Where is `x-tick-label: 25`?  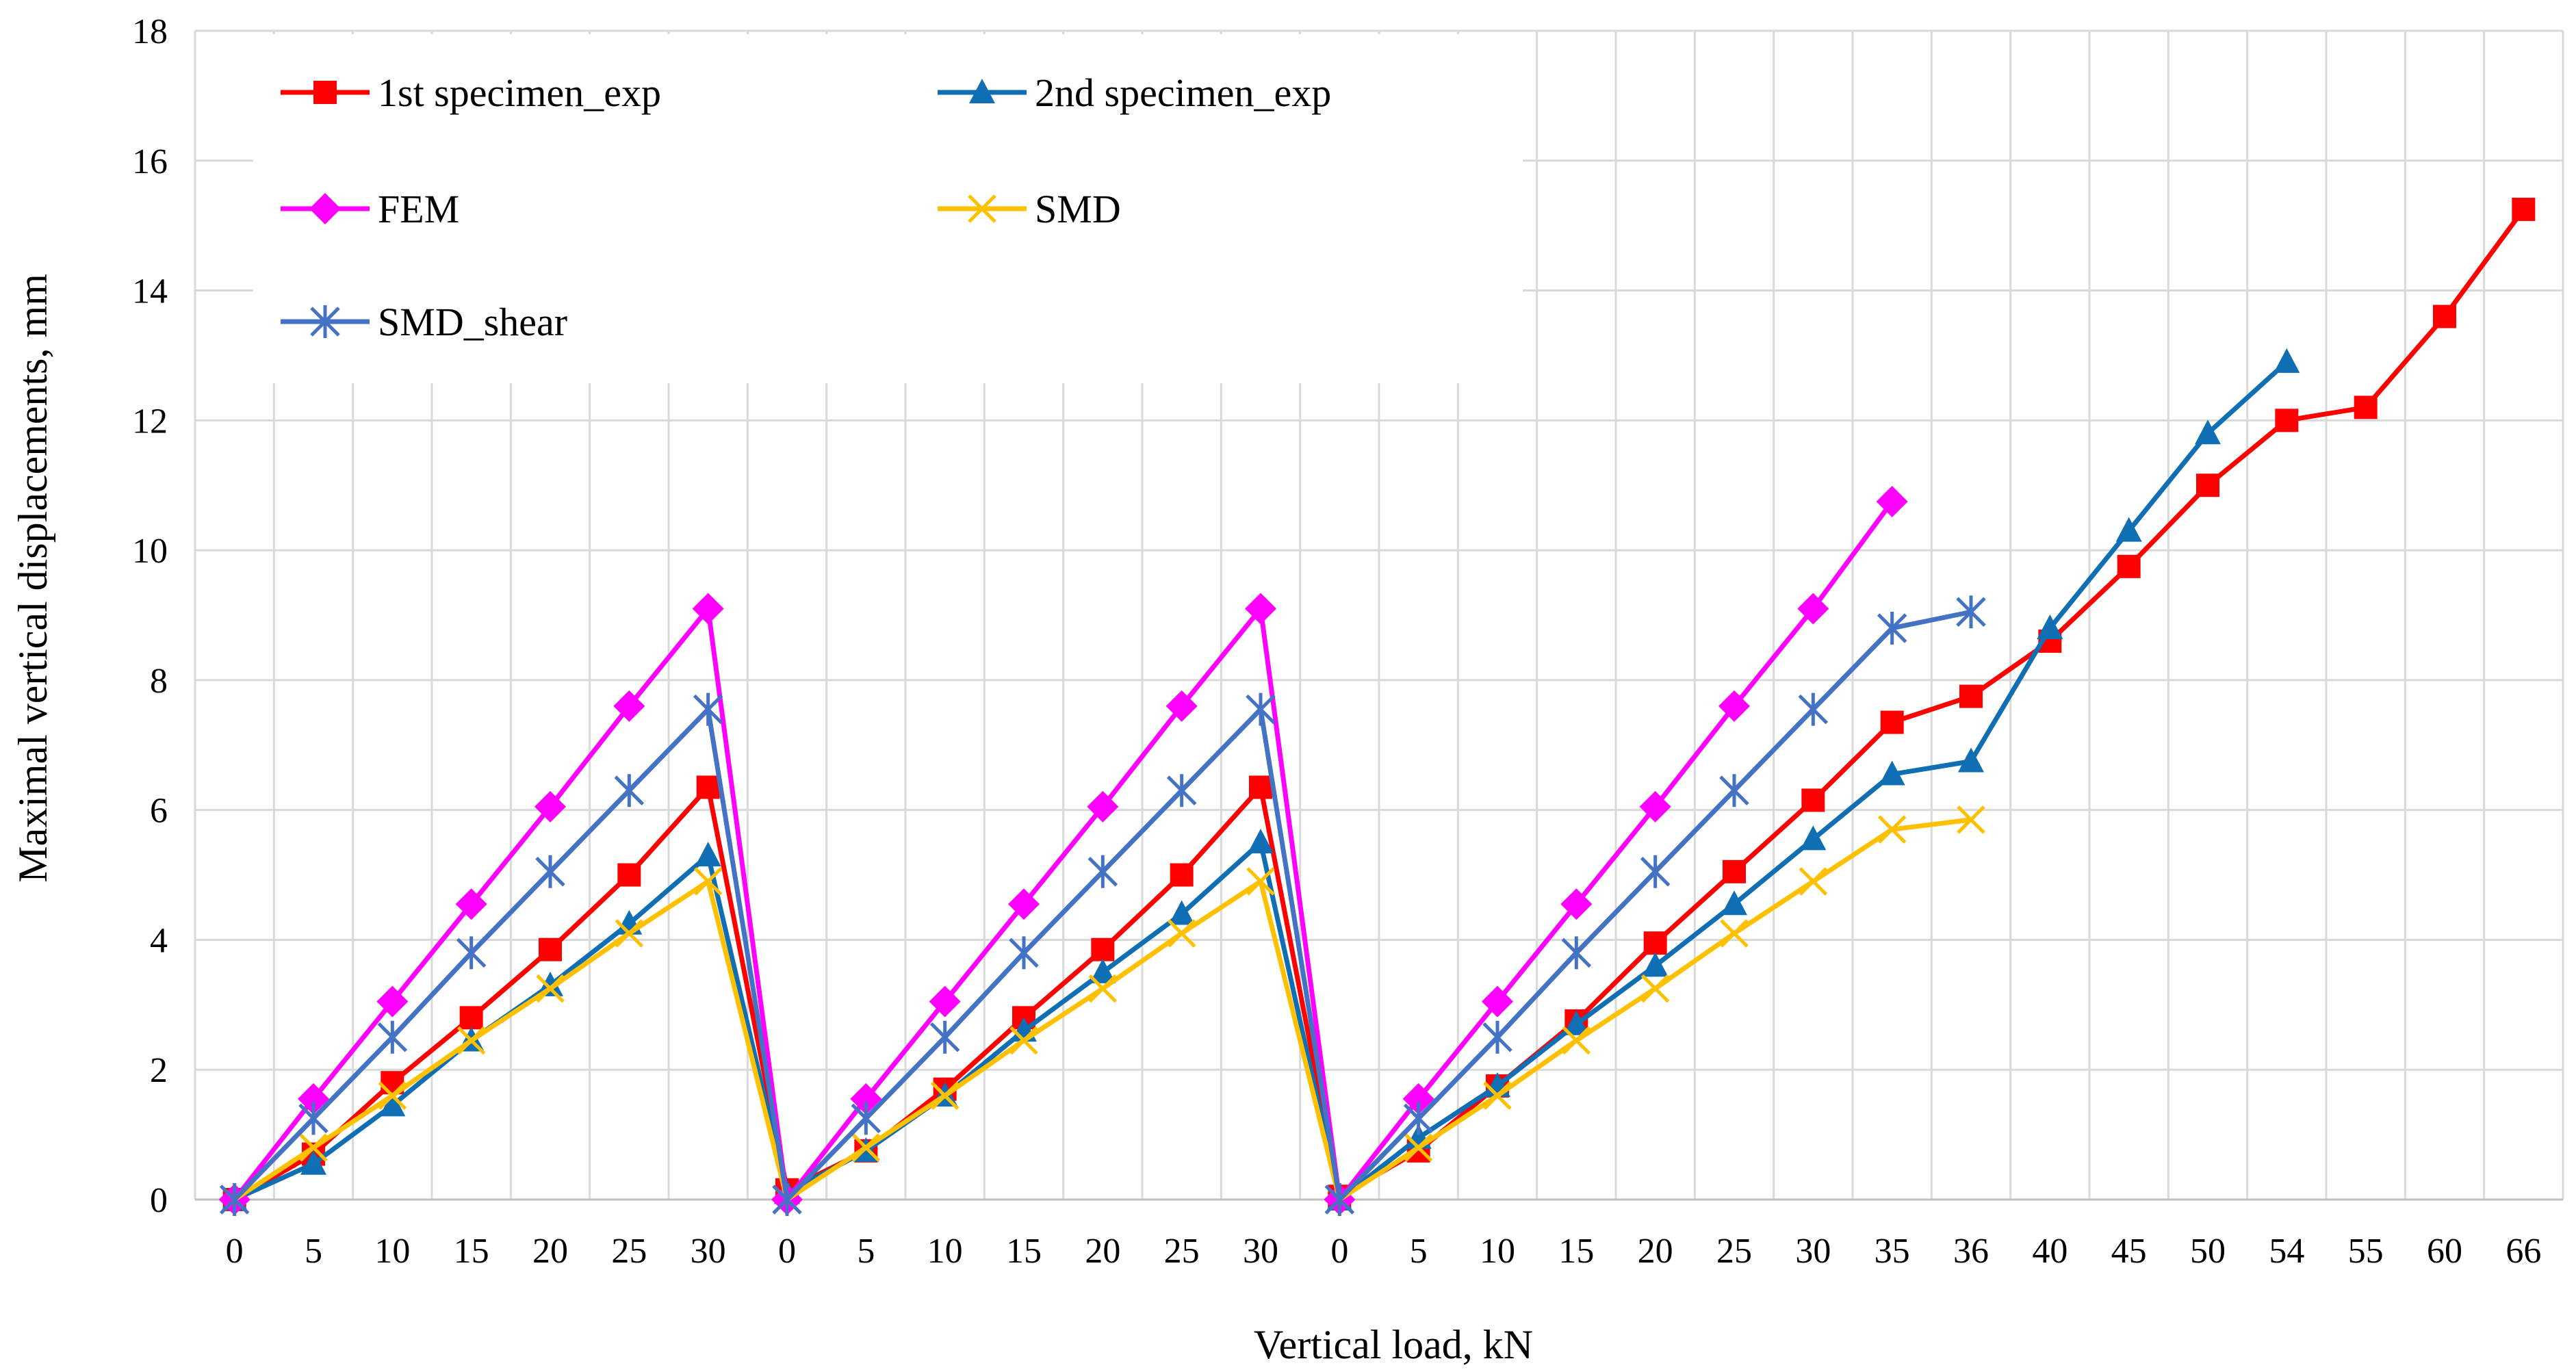
x-tick-label: 25 is located at coordinates (629, 1251).